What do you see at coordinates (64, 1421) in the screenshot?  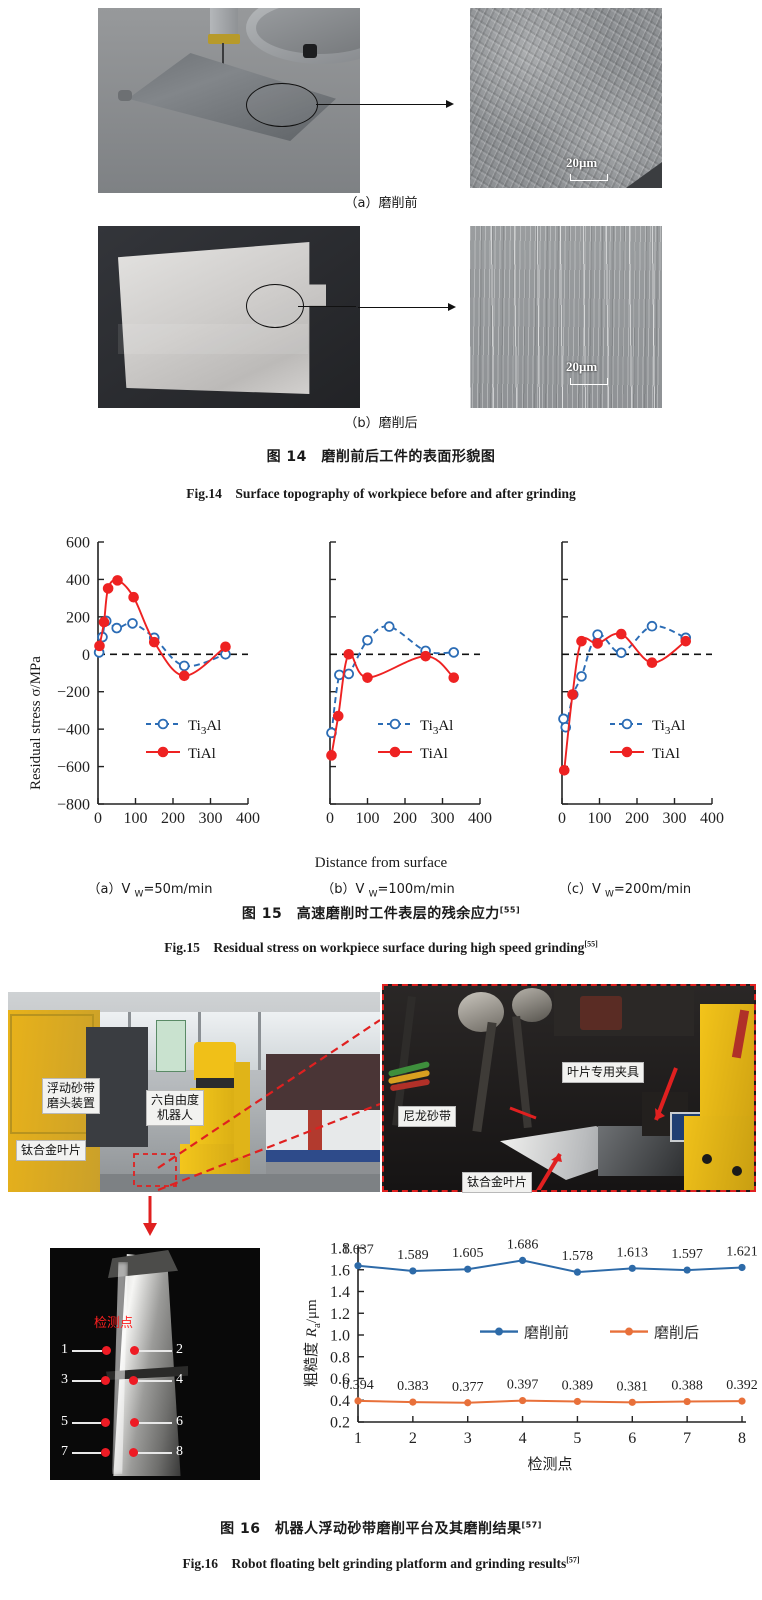 I see `measure-label-5: 5` at bounding box center [64, 1421].